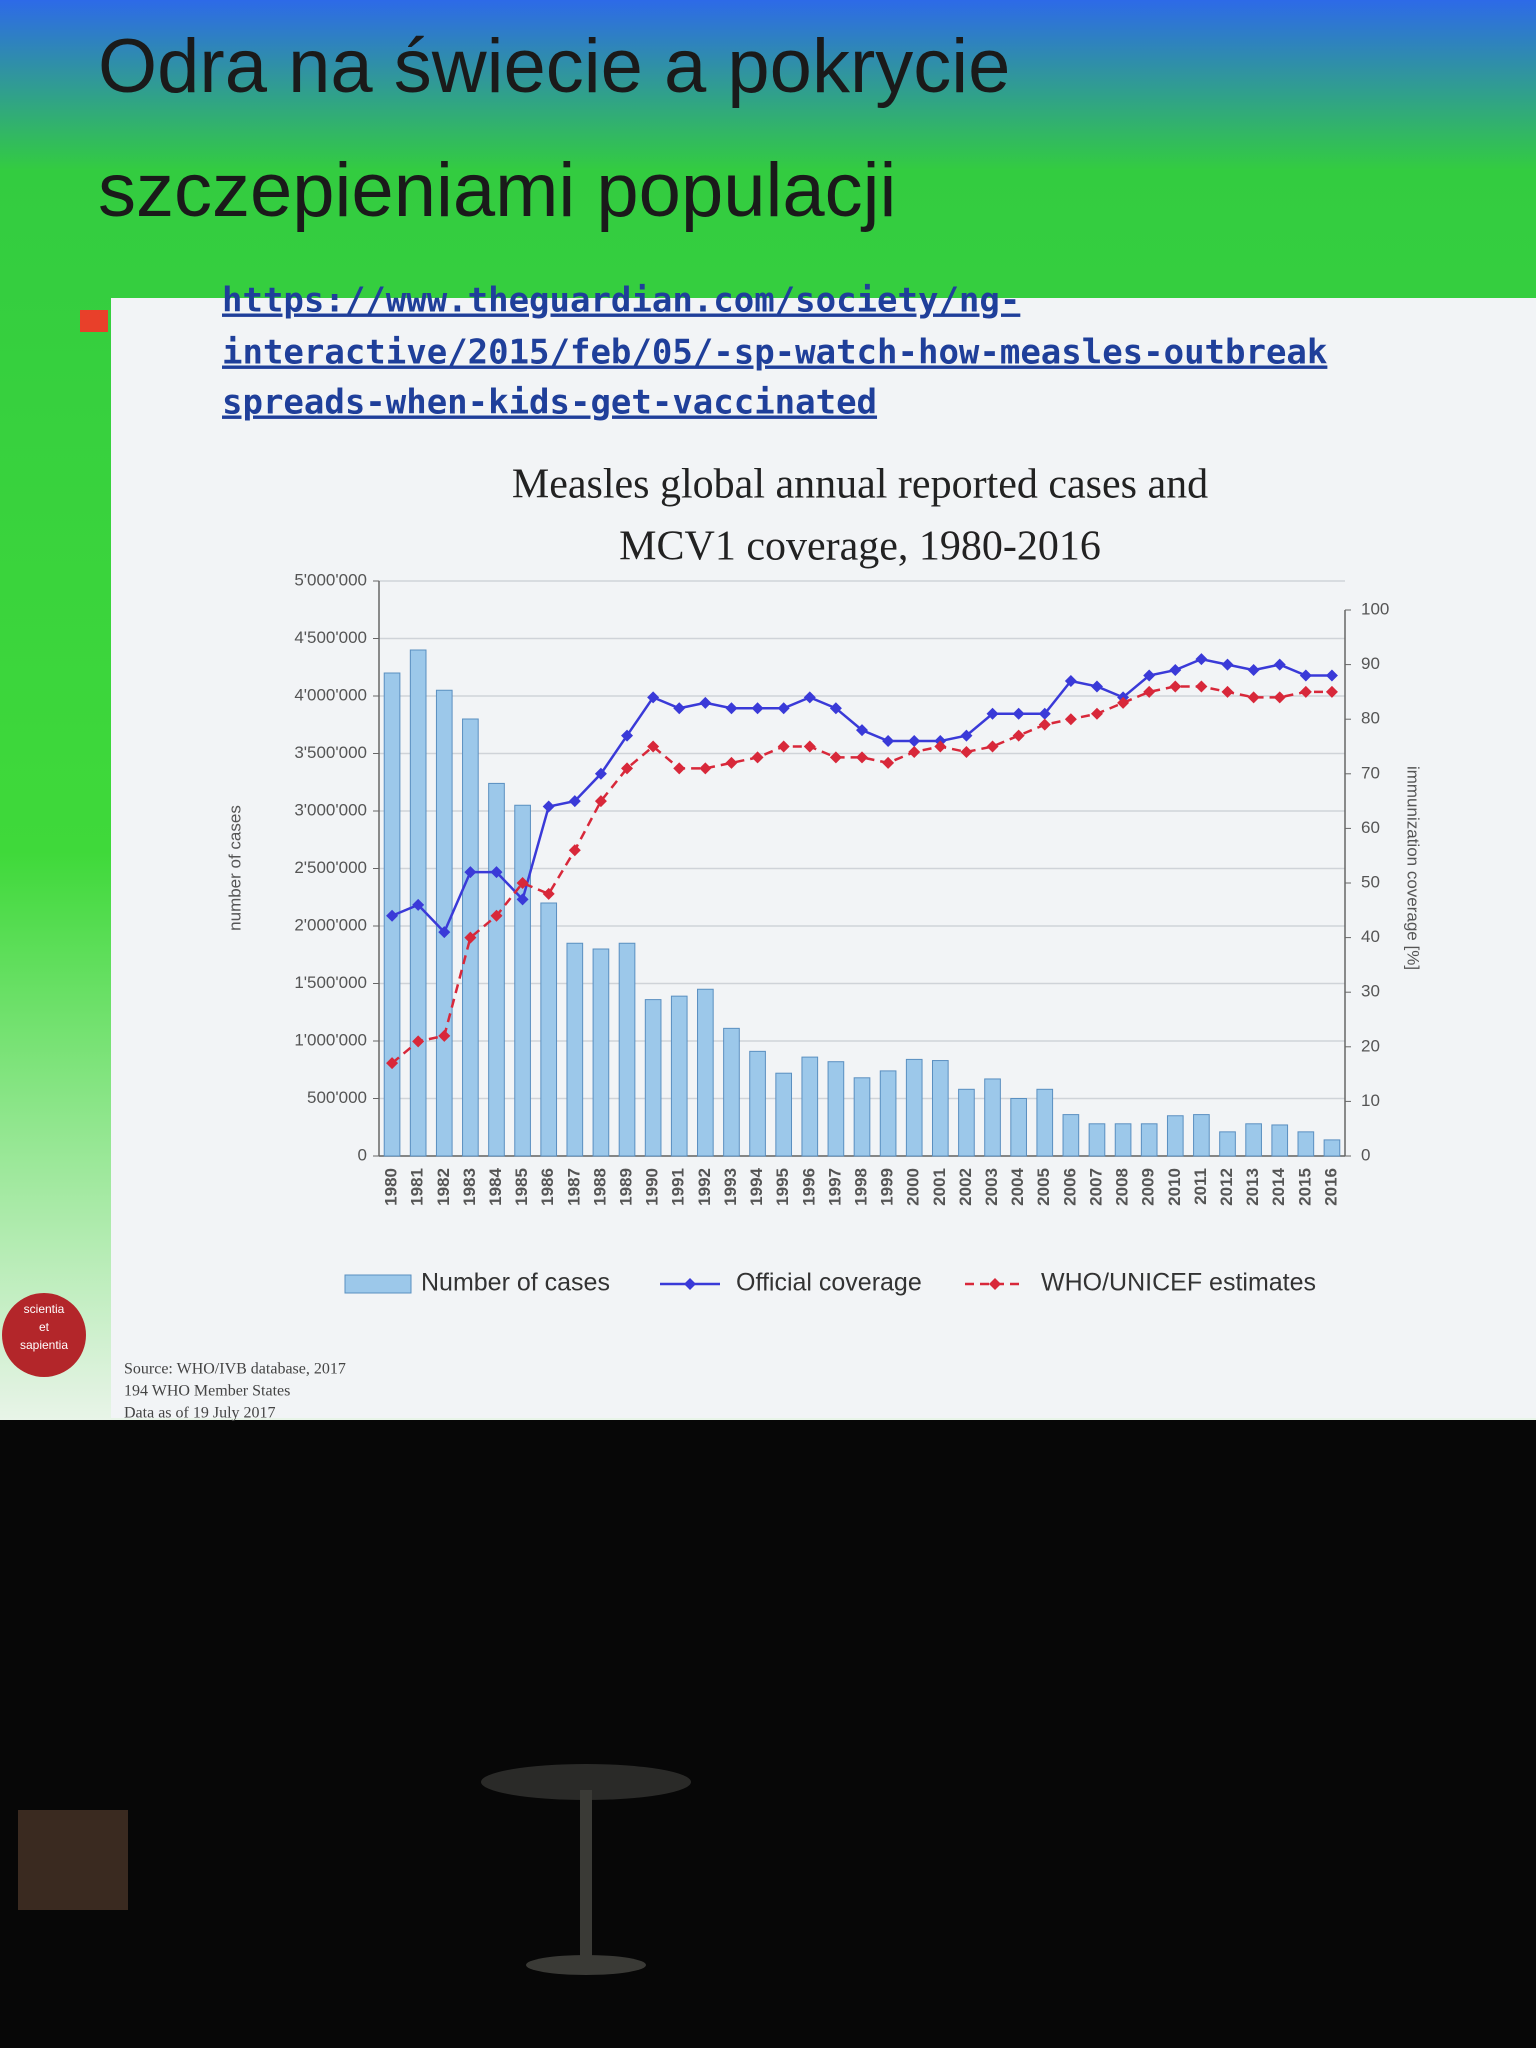 This screenshot has width=1536, height=2048. Describe the element at coordinates (860, 485) in the screenshot. I see `chart-title: Measles global annual reported cases and` at that location.